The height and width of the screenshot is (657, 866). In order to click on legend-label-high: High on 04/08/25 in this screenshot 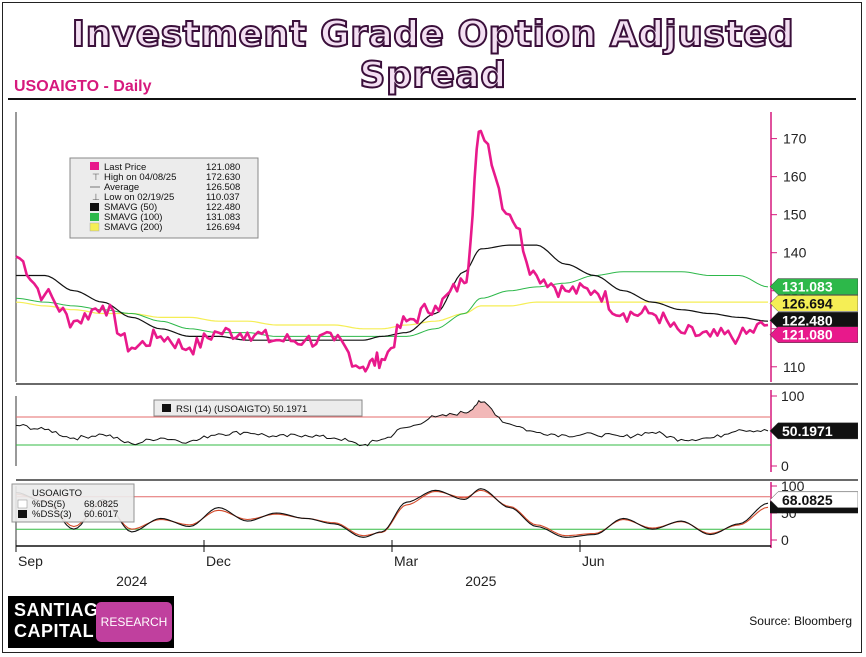, I will do `click(140, 177)`.